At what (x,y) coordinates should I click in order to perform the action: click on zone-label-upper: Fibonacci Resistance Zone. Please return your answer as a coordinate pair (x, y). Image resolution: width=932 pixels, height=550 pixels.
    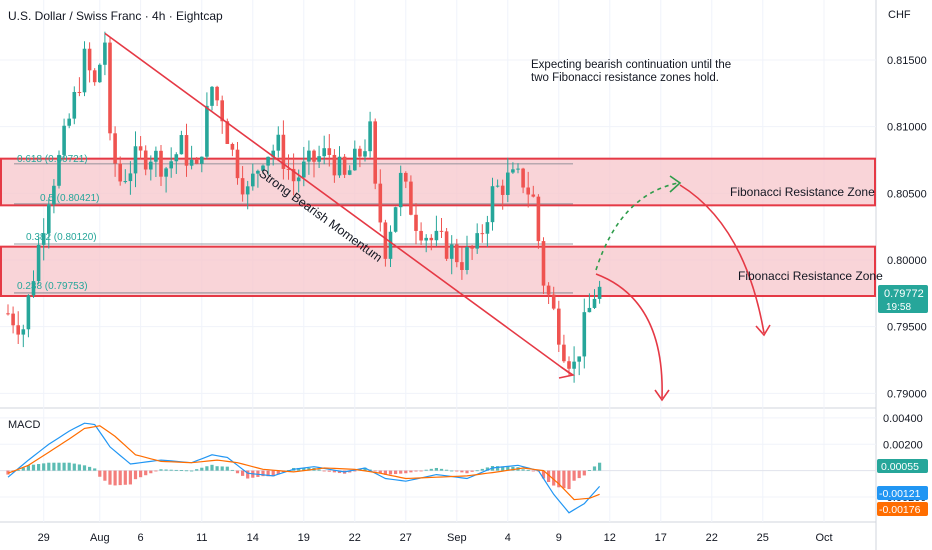
    Looking at the image, I should click on (802, 192).